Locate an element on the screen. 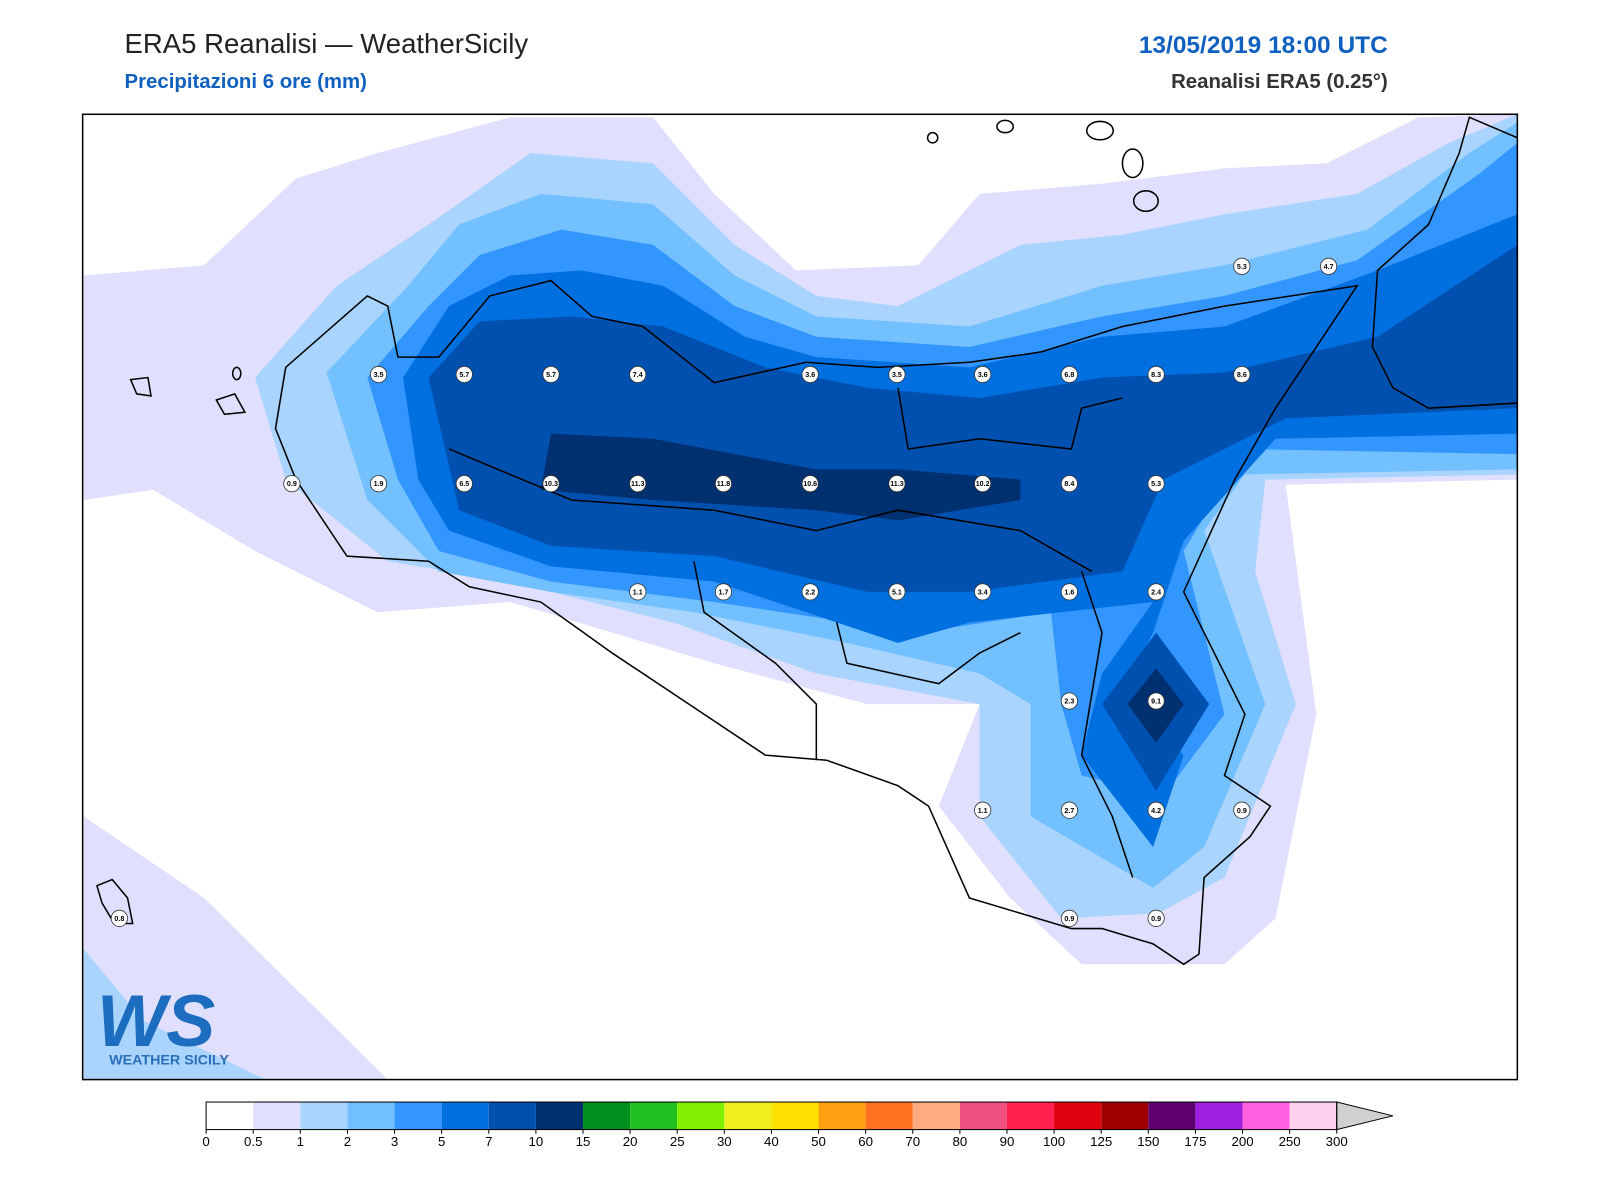  station-value: 11.3 is located at coordinates (897, 484).